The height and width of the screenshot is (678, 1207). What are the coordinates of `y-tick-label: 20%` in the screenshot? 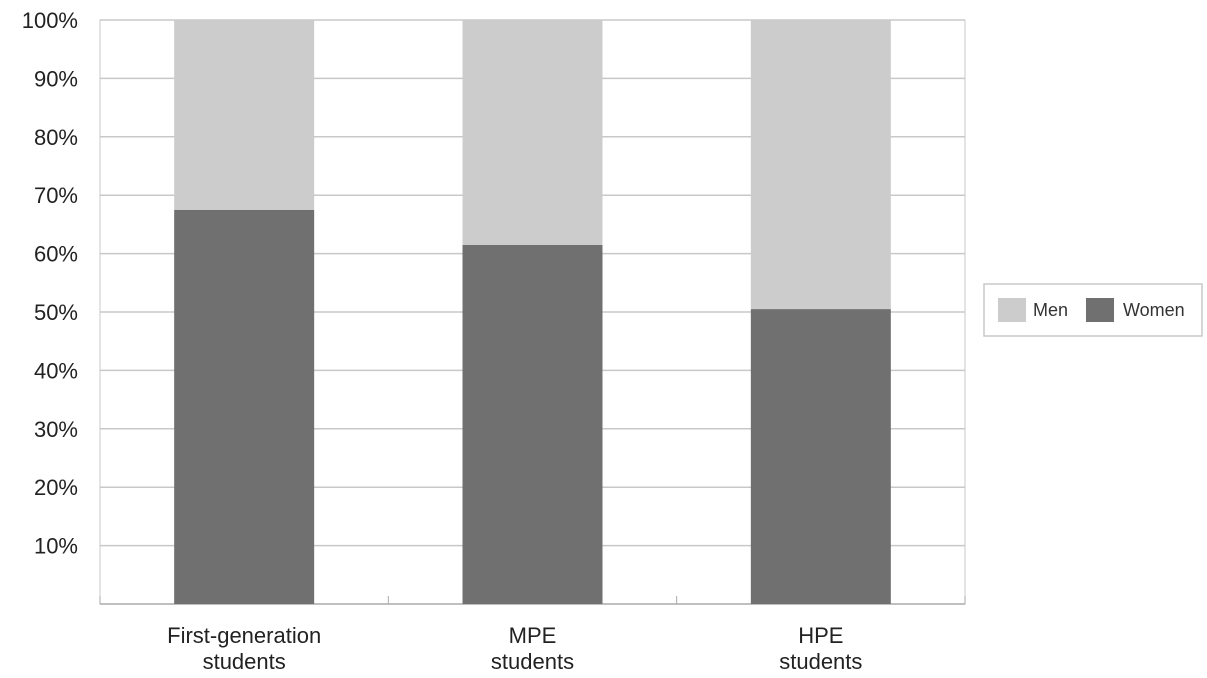 It's located at (56, 487).